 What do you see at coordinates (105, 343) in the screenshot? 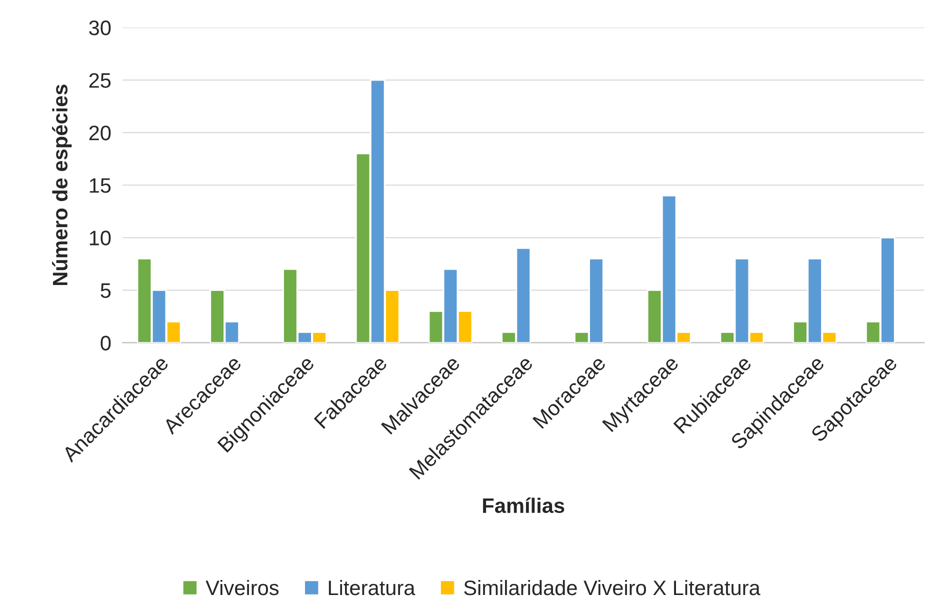
I see `y-tick-label: 0` at bounding box center [105, 343].